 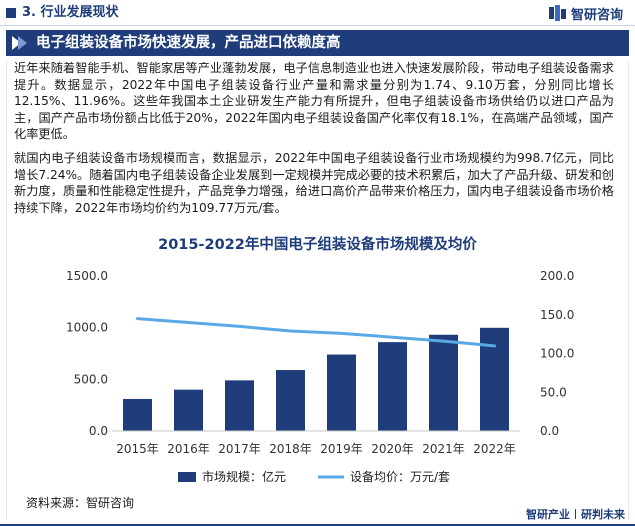 I want to click on chart-title: 2015-2022年中国电子组装设备市场规模及均价, so click(x=317, y=245).